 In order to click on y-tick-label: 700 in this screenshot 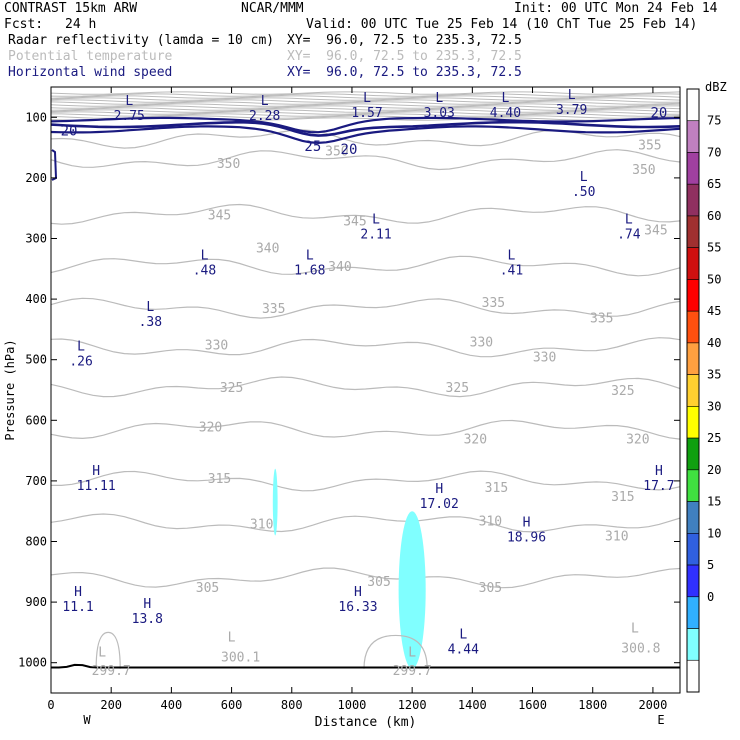, I will do `click(36, 481)`.